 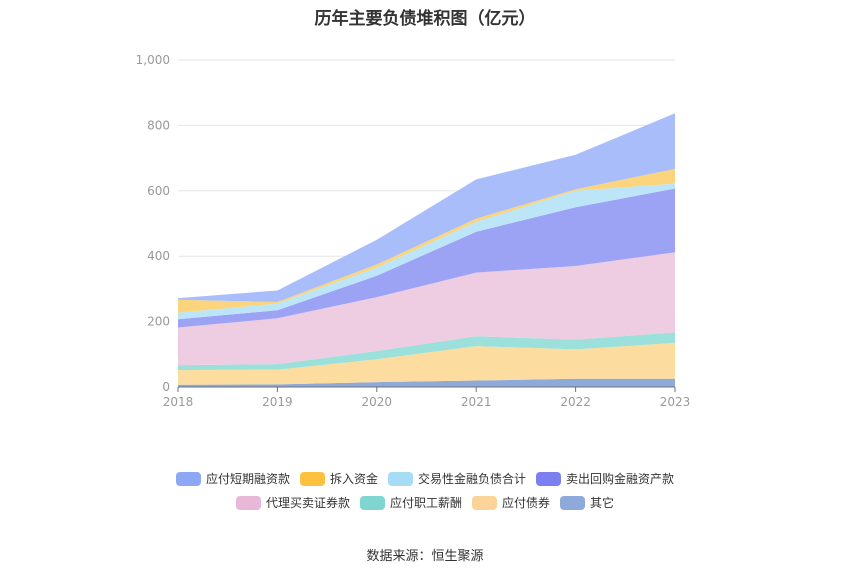 What do you see at coordinates (158, 125) in the screenshot?
I see `y-tick-label: 800` at bounding box center [158, 125].